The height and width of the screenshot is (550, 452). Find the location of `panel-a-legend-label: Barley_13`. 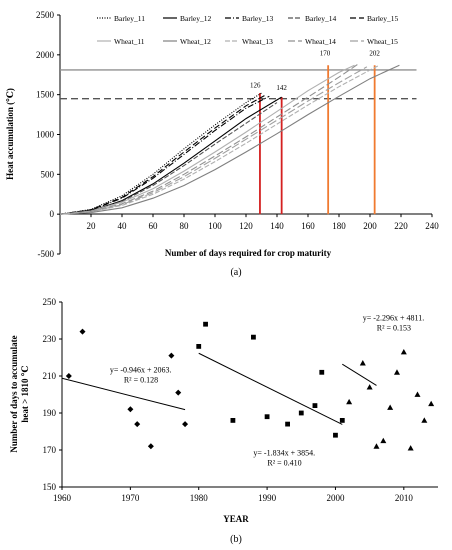

panel-a-legend-label: Barley_13 is located at coordinates (257, 18).